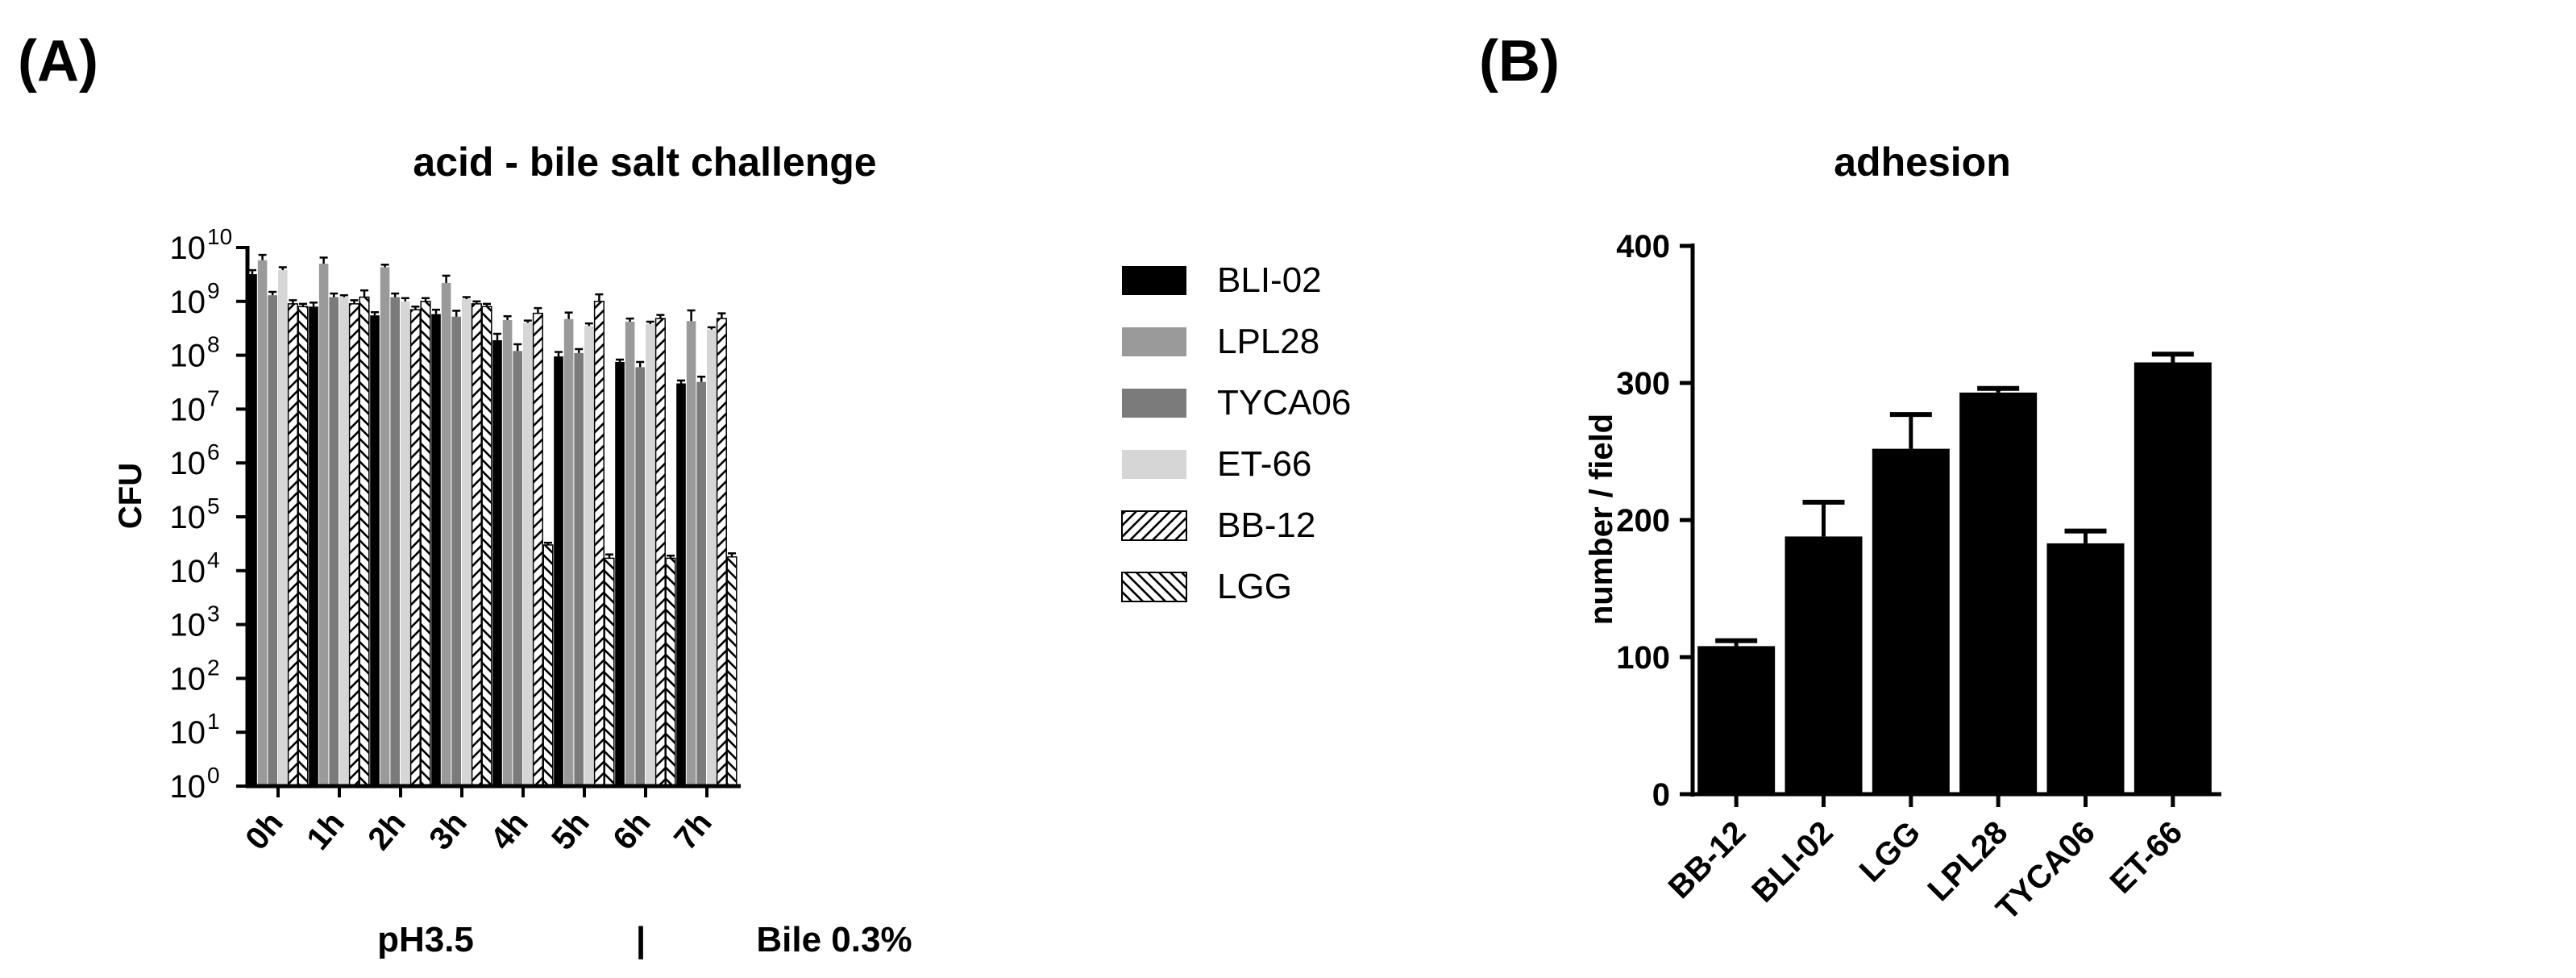  What do you see at coordinates (479, 822) in the screenshot?
I see `chart-a-x-ticks: 0h 1h 2h 3h 4h 5h 6h 7h` at bounding box center [479, 822].